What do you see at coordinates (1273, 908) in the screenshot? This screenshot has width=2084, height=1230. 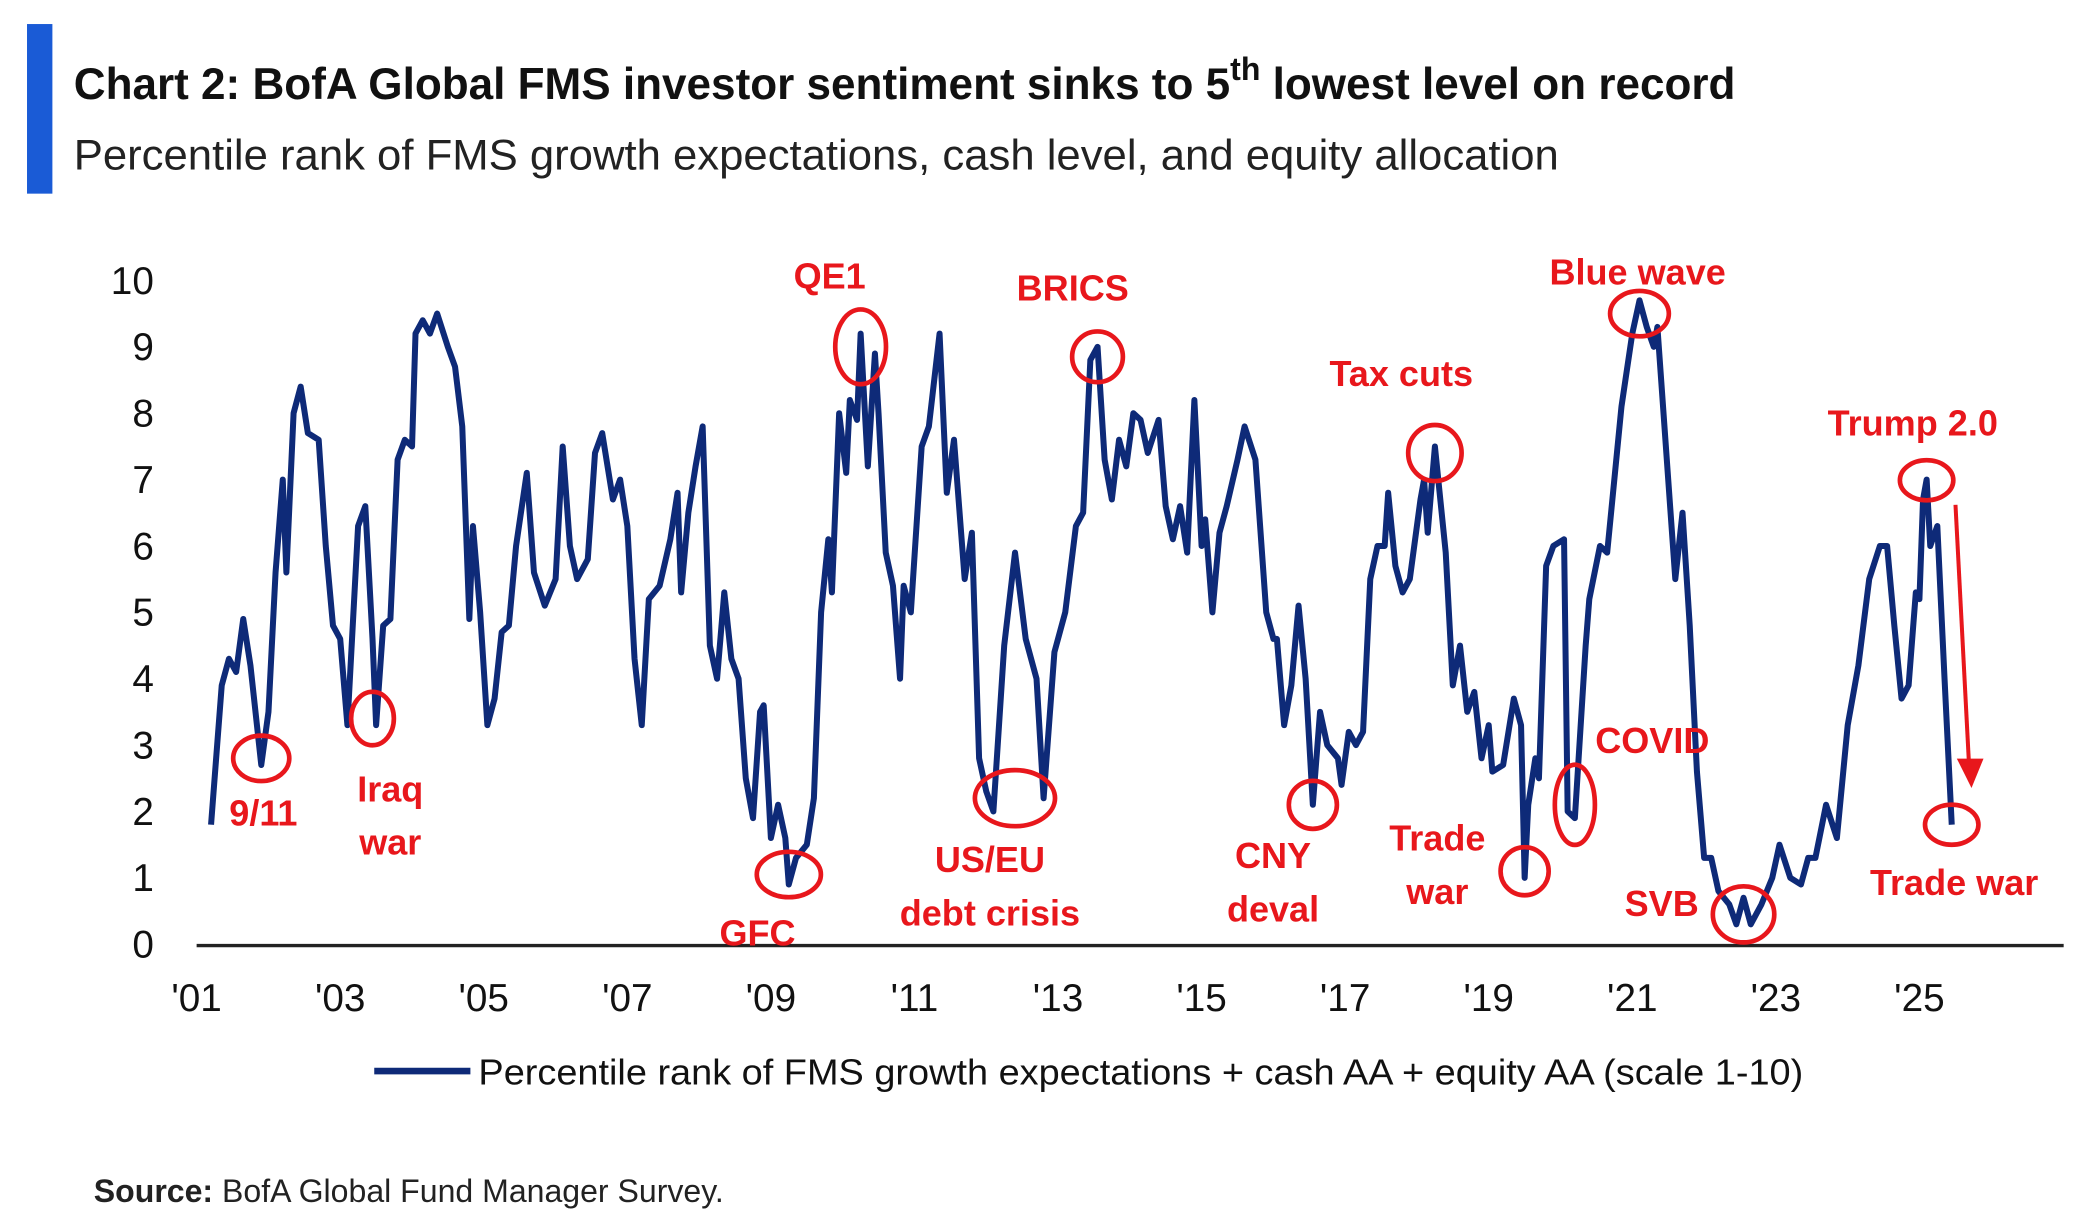 I see `annotation-label: deval` at bounding box center [1273, 908].